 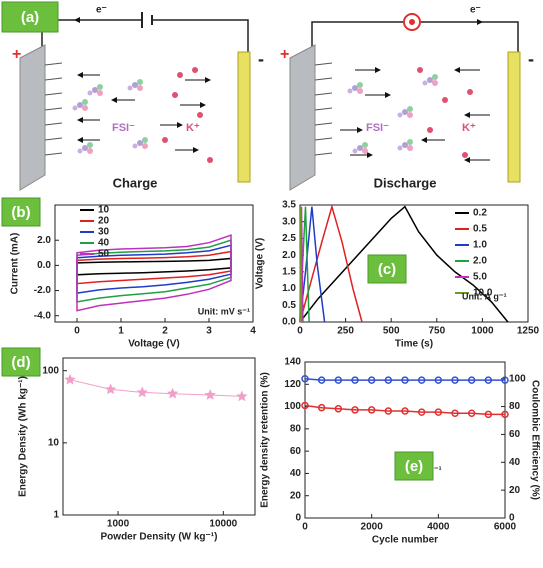 I want to click on y-tick-label: 1.0, so click(x=289, y=288).